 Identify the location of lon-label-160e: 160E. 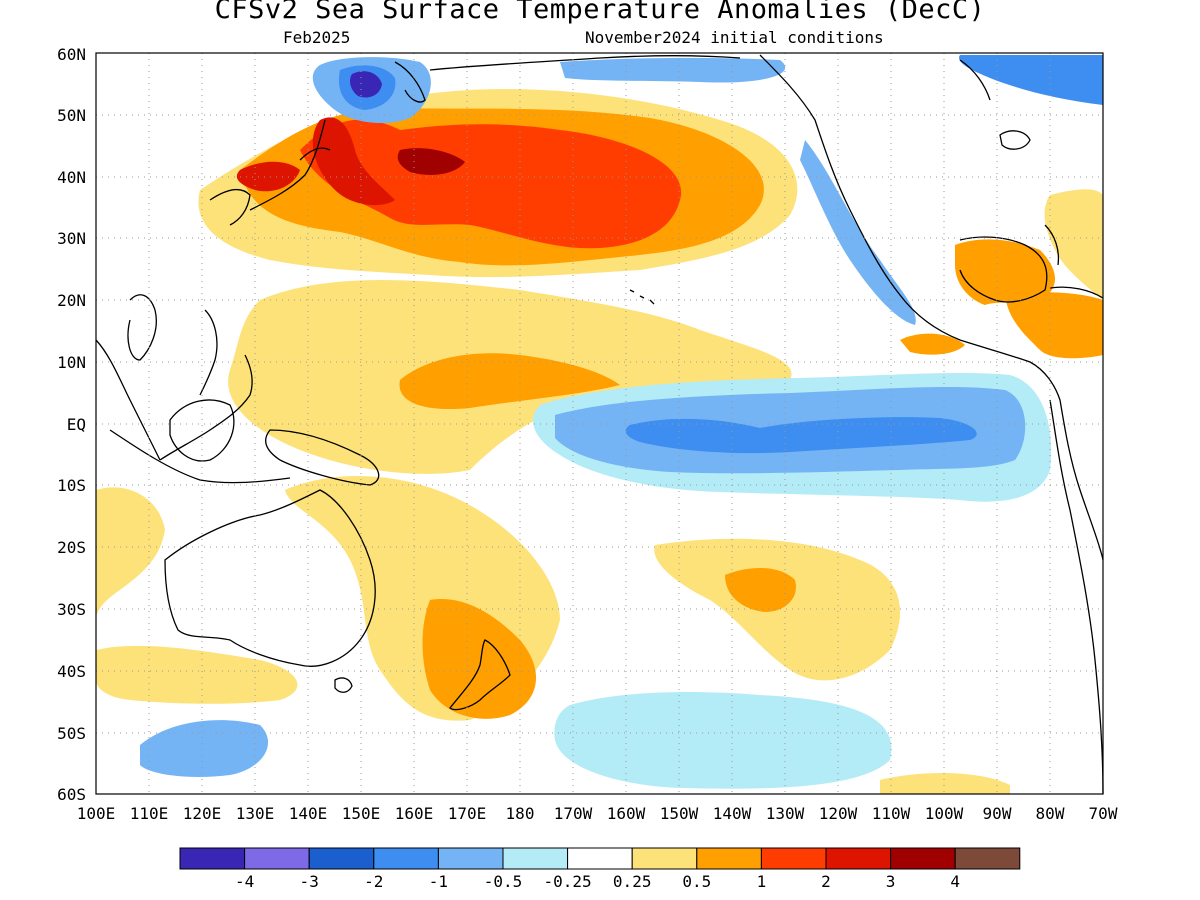
(414, 813).